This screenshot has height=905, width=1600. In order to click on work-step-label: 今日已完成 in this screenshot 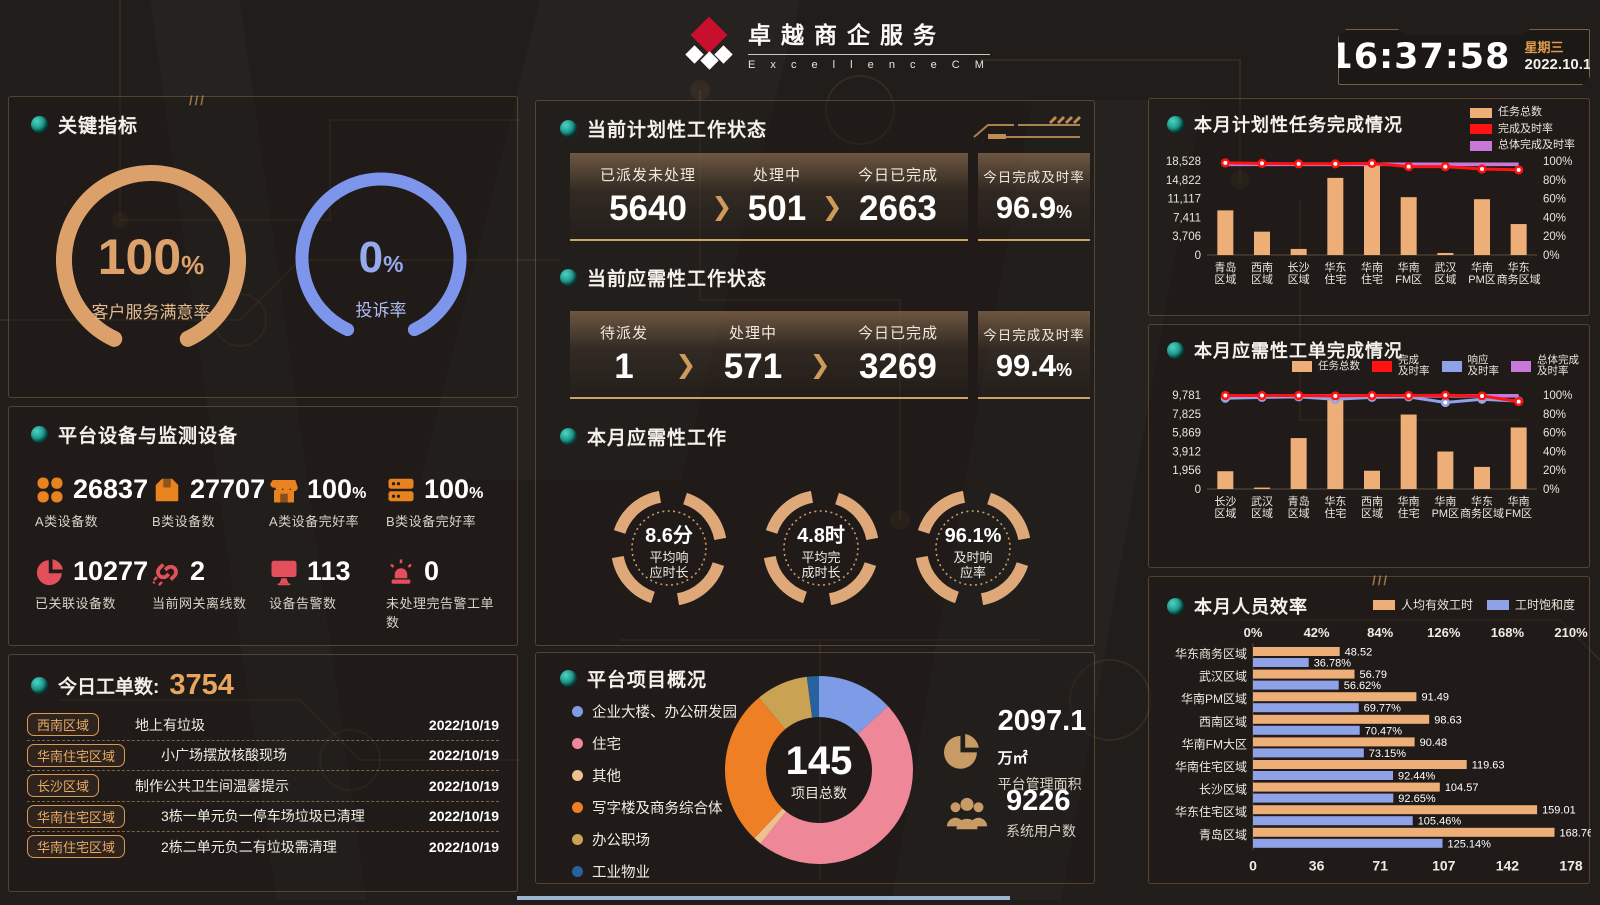, I will do `click(897, 175)`.